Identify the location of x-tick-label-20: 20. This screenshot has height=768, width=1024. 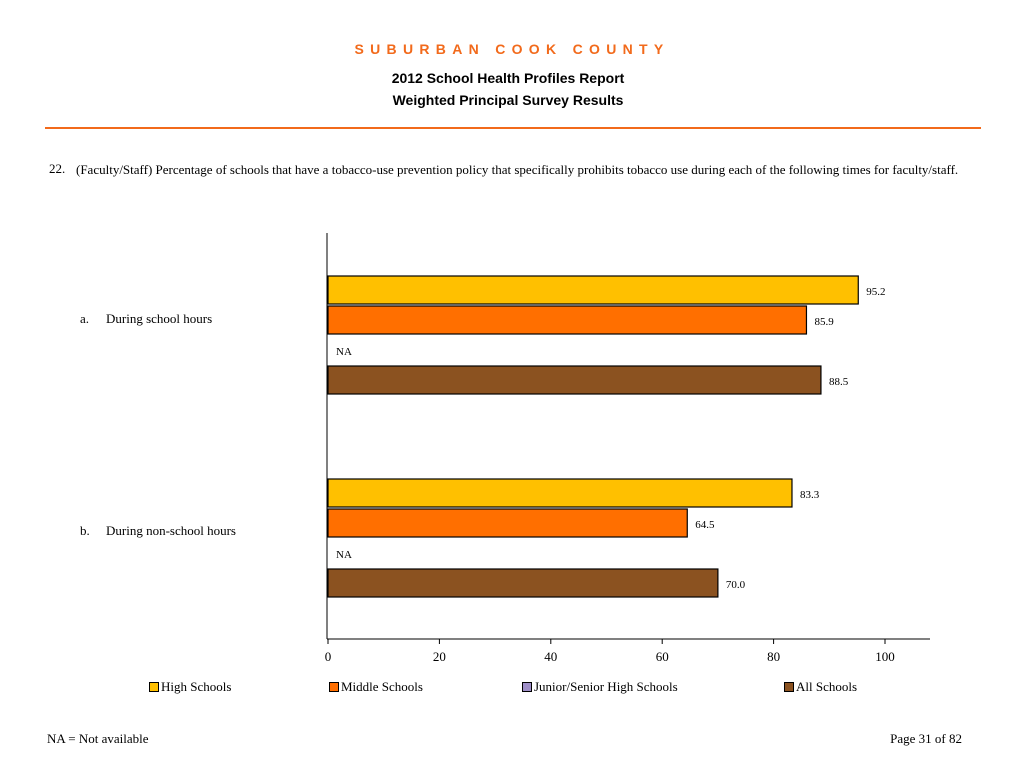
(439, 656).